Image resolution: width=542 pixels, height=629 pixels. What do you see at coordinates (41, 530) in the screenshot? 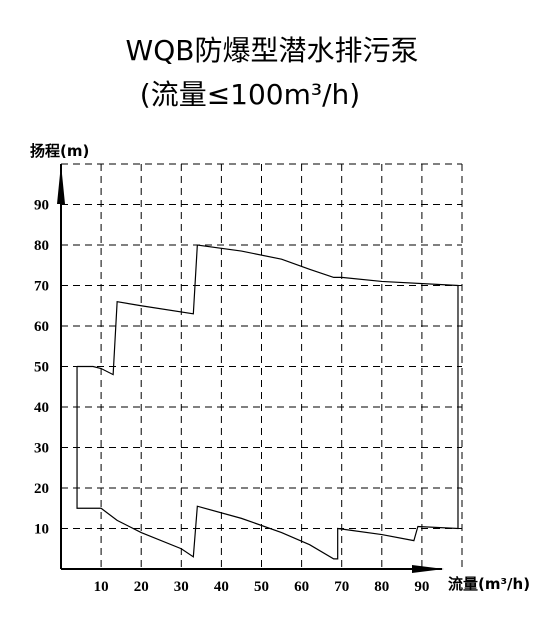
I see `y-tick-label: 10` at bounding box center [41, 530].